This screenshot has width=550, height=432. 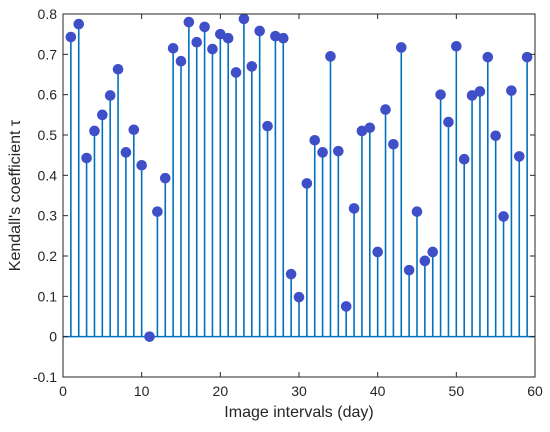 What do you see at coordinates (48, 216) in the screenshot?
I see `y-tick-label: 0.3` at bounding box center [48, 216].